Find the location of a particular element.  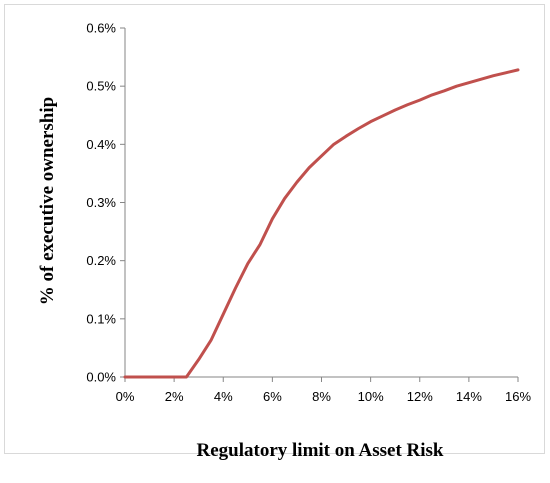

y-tick-label: 0.5% is located at coordinates (101, 86).